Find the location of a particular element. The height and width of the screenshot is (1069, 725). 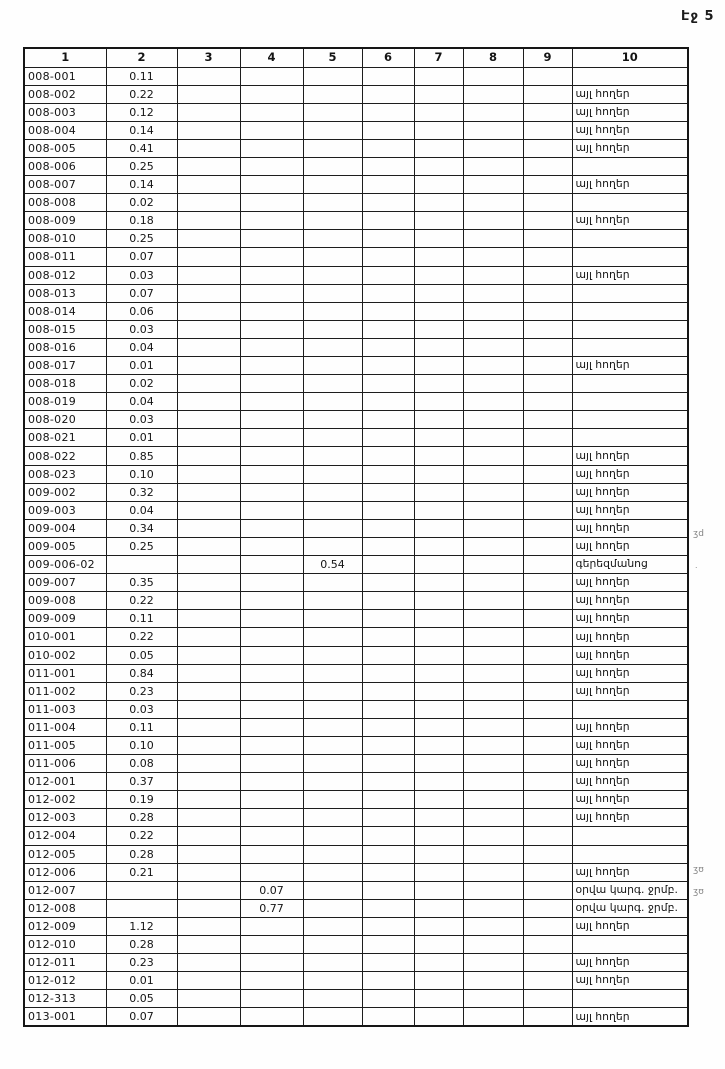

page-number-label: Էջ 5 is located at coordinates (698, 16).